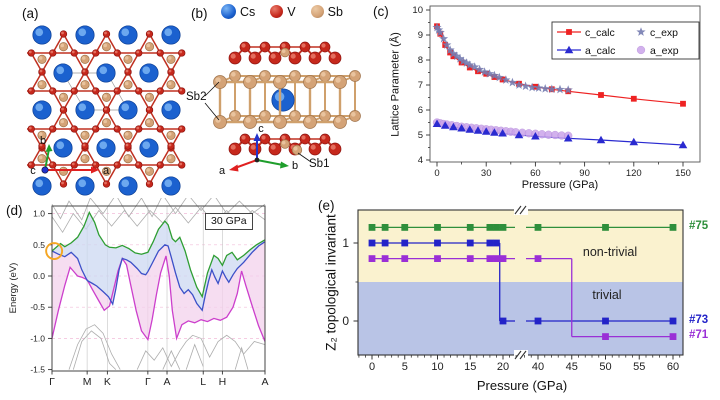 This screenshot has width=720, height=400. What do you see at coordinates (238, 11) in the screenshot?
I see `legend-entry-cs: Cs` at bounding box center [238, 11].